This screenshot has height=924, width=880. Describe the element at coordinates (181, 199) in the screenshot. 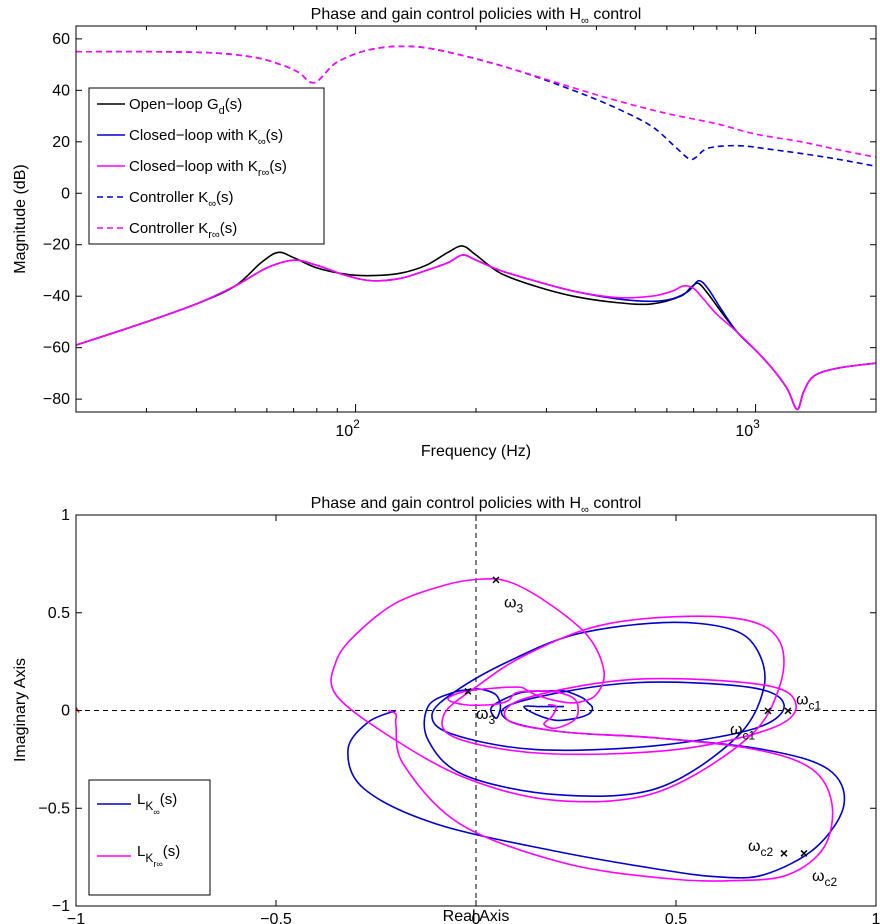

I see `legend-label: Controller K∞(s)` at that location.